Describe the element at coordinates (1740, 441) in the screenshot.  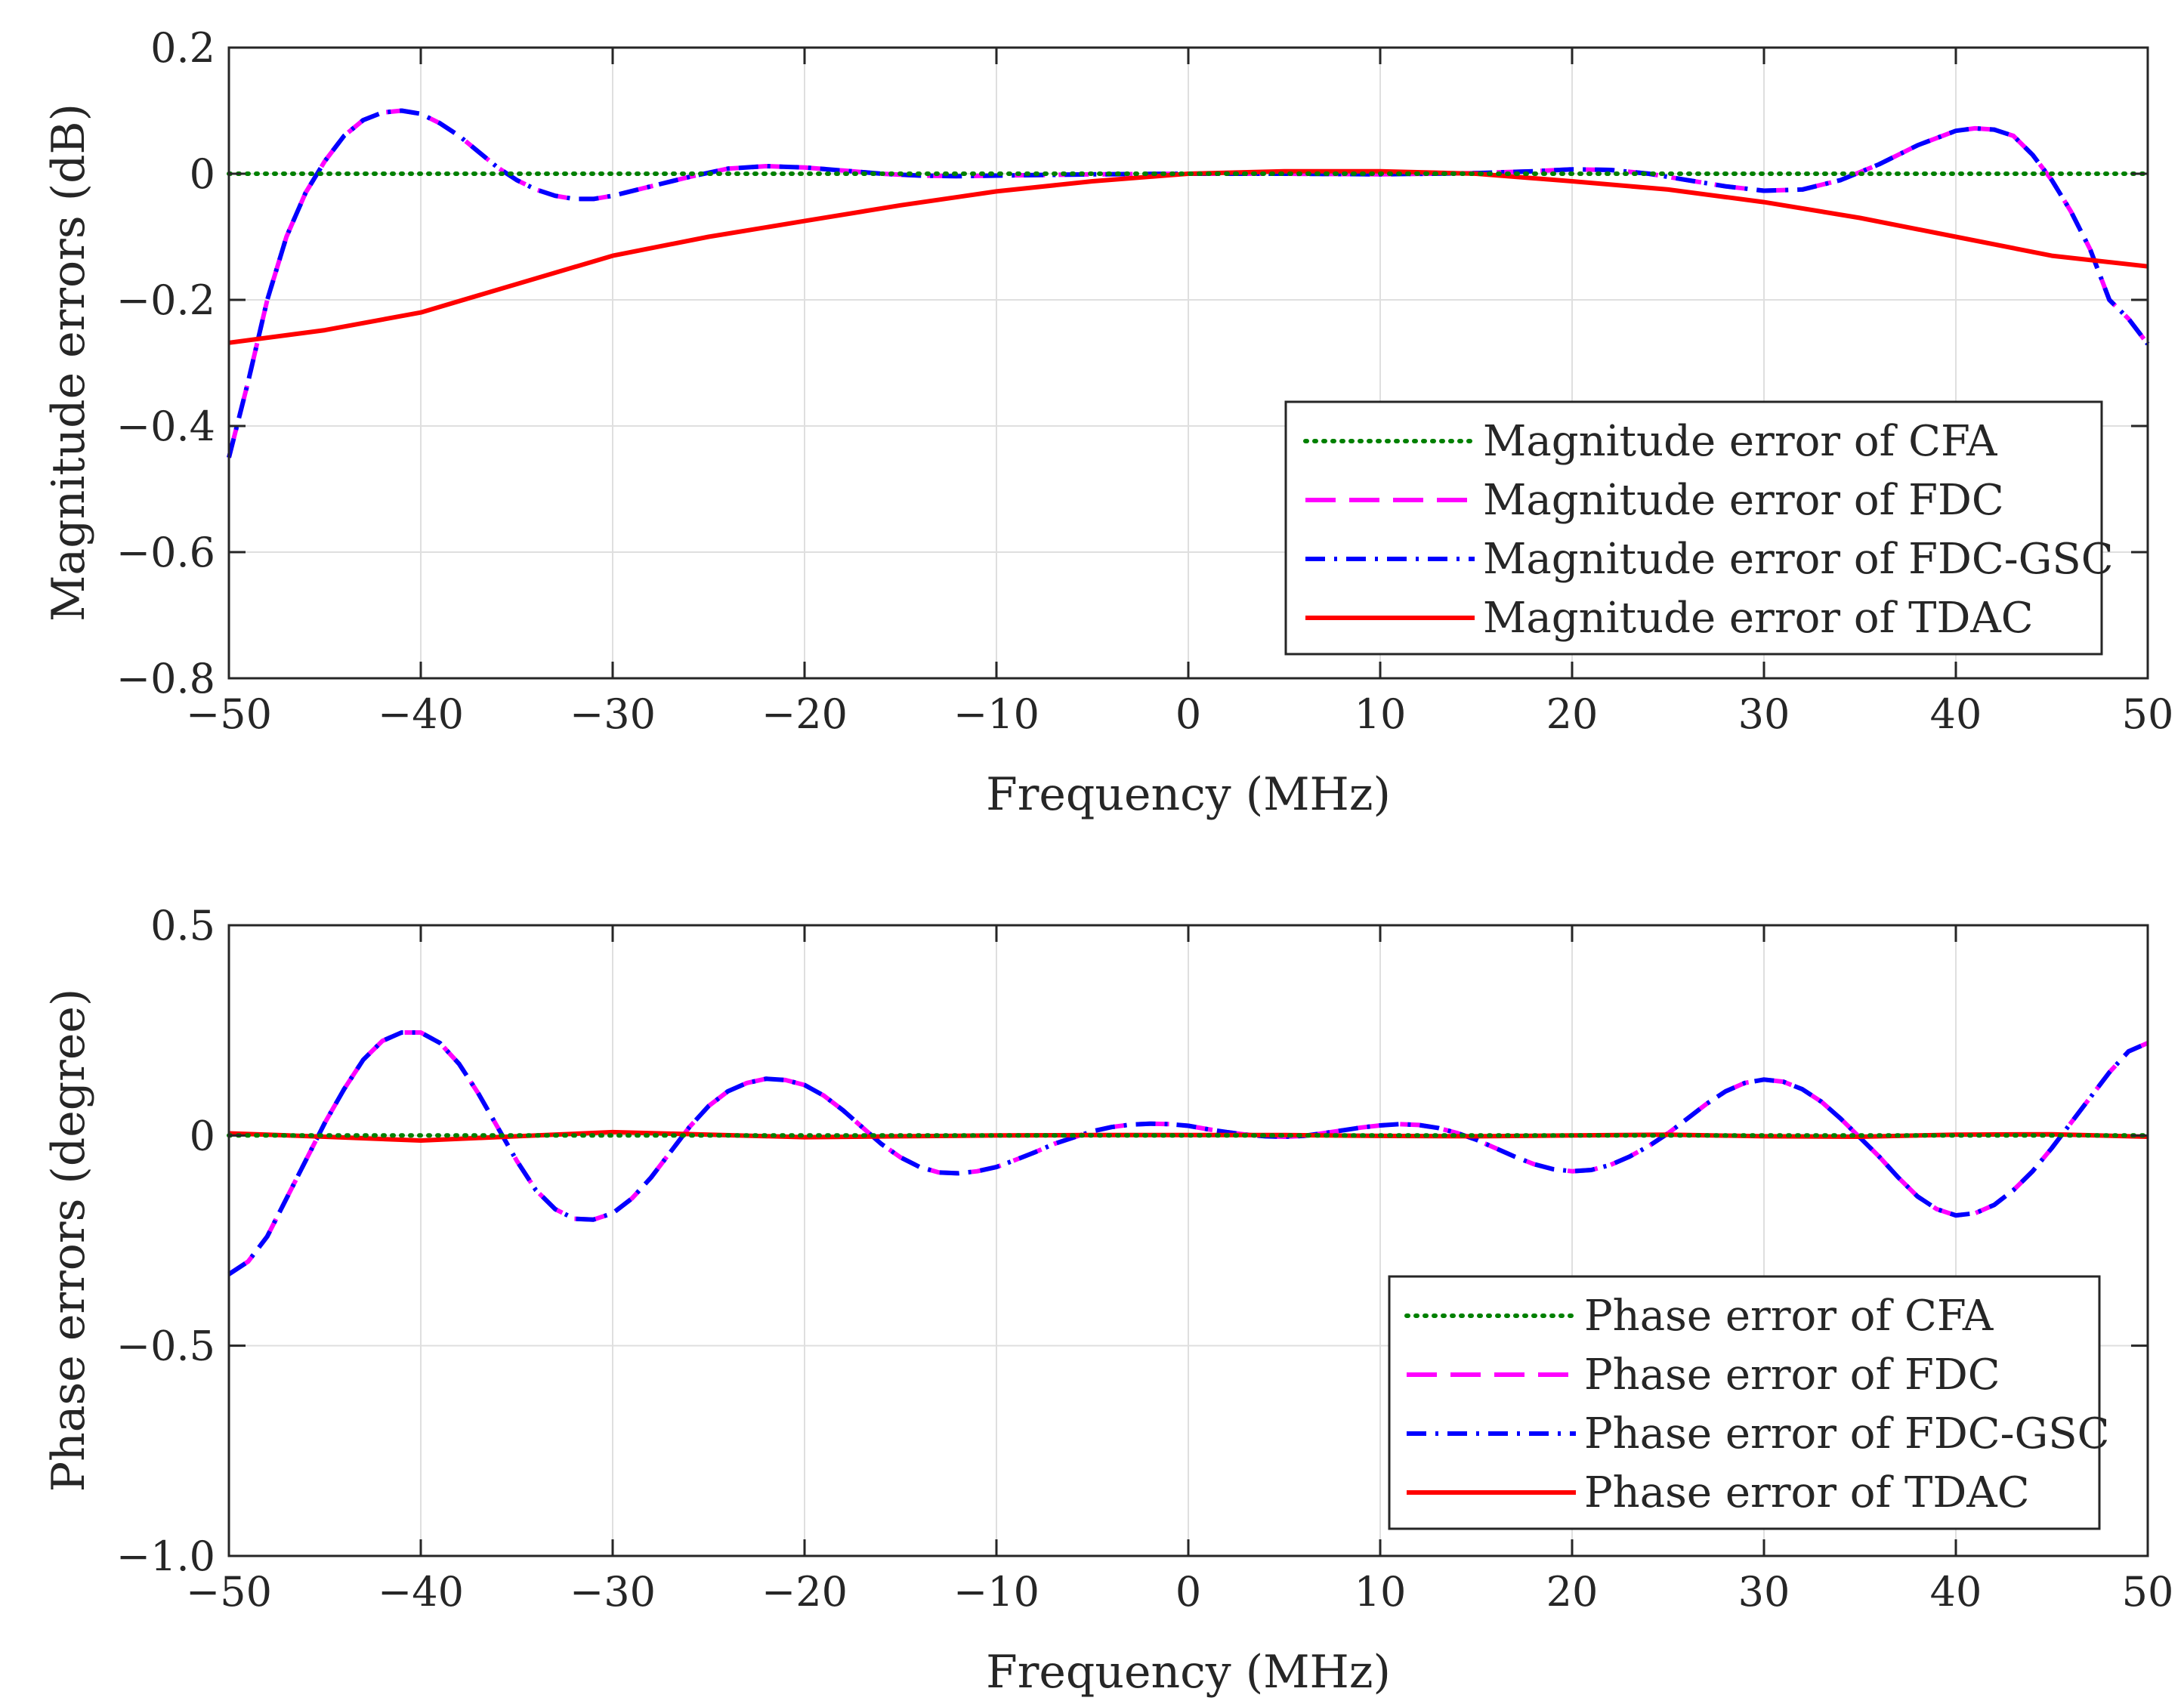
I see `legend-label-cfa: Magnitude error of CFA` at that location.